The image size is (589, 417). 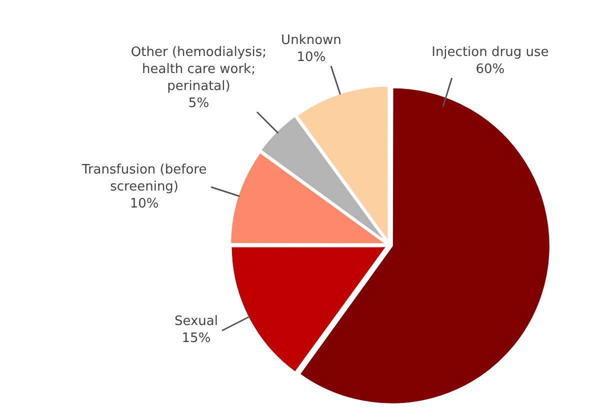 What do you see at coordinates (311, 40) in the screenshot?
I see `slice-label: Unknown` at bounding box center [311, 40].